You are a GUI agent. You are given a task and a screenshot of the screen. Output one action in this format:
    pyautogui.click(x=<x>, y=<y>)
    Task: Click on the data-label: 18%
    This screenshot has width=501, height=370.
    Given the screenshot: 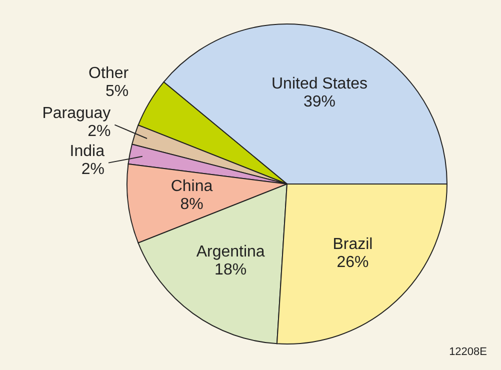 What is the action you would take?
    pyautogui.click(x=230, y=270)
    